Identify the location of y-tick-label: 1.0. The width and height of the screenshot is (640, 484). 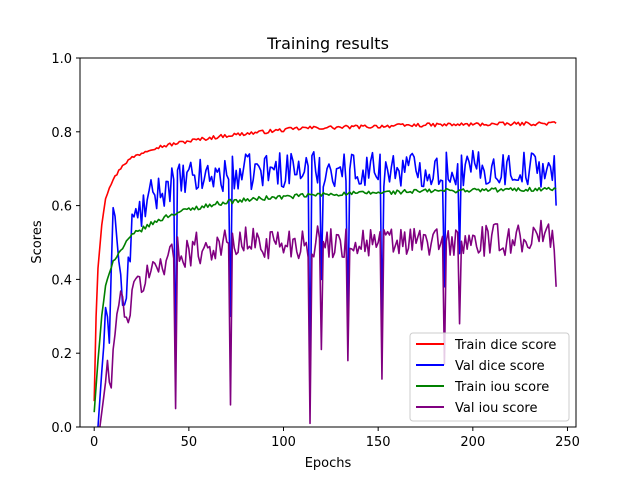
(61, 59).